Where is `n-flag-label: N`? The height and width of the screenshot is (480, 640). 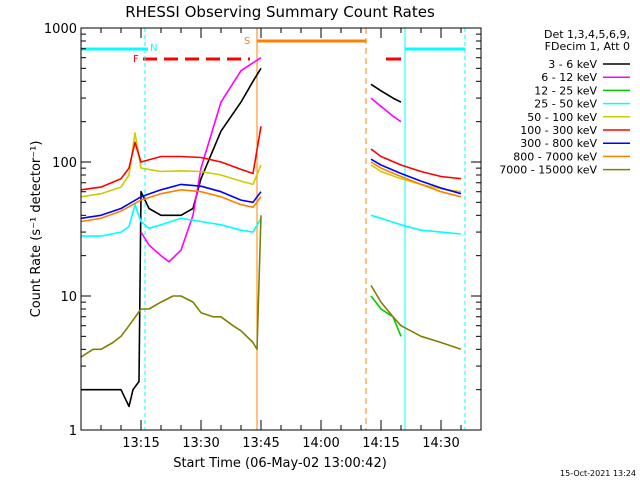 n-flag-label: N is located at coordinates (153, 48).